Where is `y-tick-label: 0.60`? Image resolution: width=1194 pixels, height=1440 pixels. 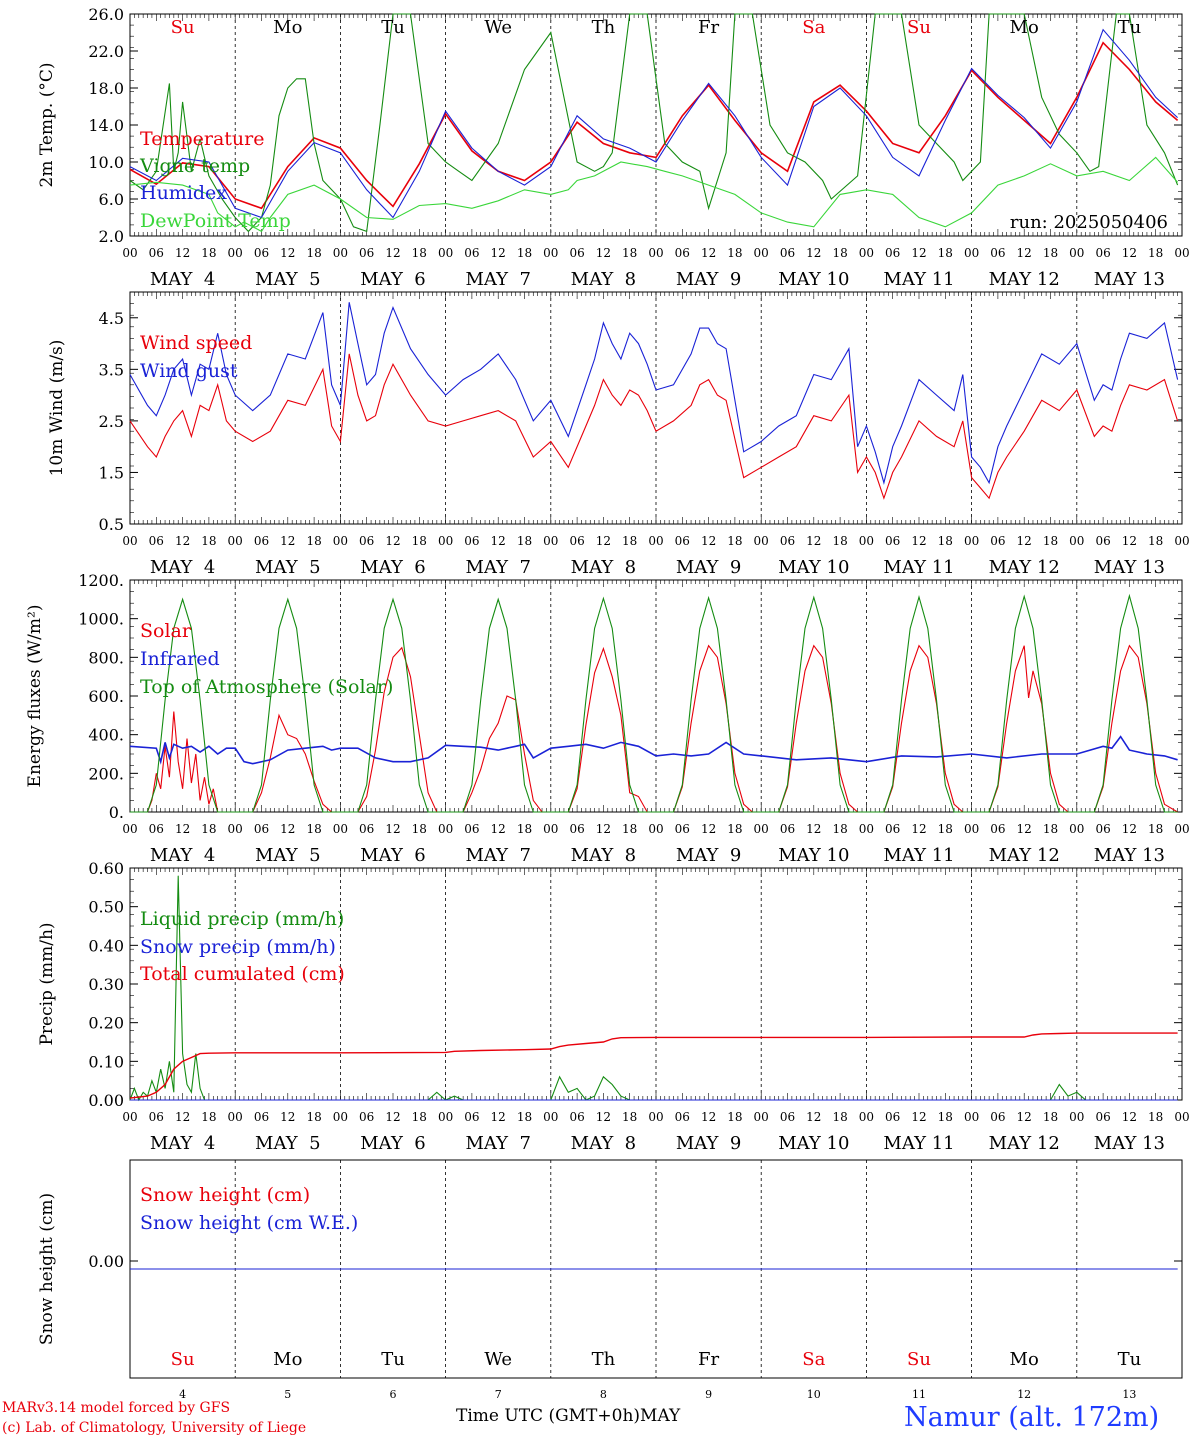
y-tick-label: 0.60 is located at coordinates (106, 868).